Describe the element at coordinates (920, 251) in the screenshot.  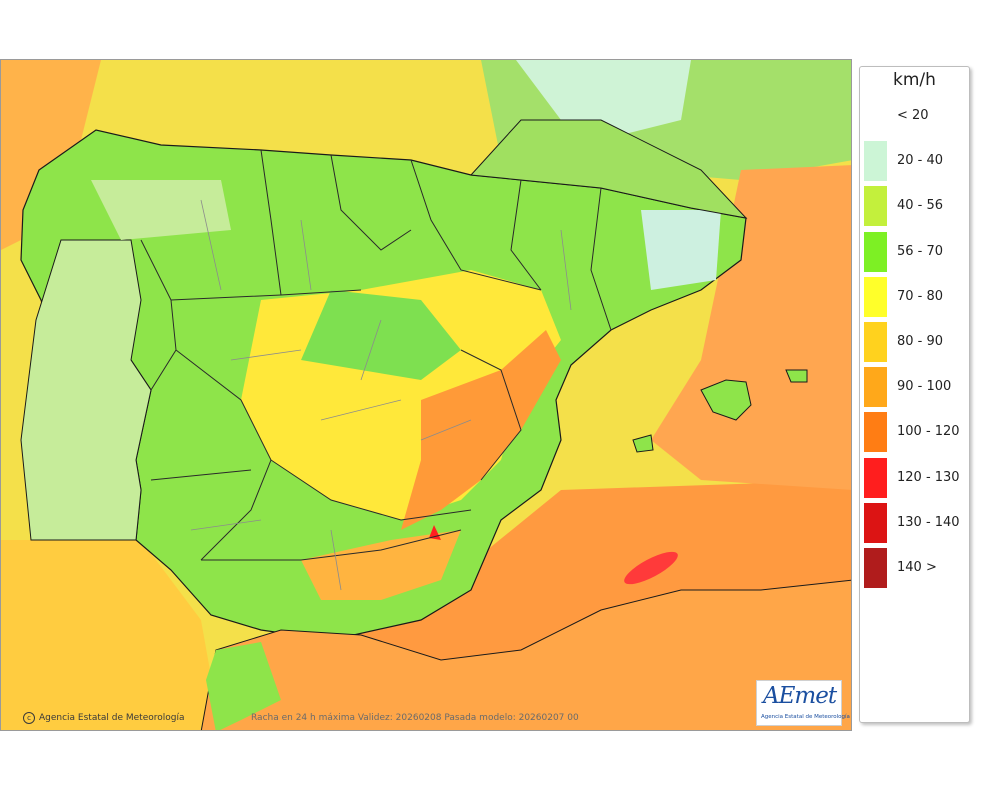
I see `legend-label: 56 - 70` at that location.